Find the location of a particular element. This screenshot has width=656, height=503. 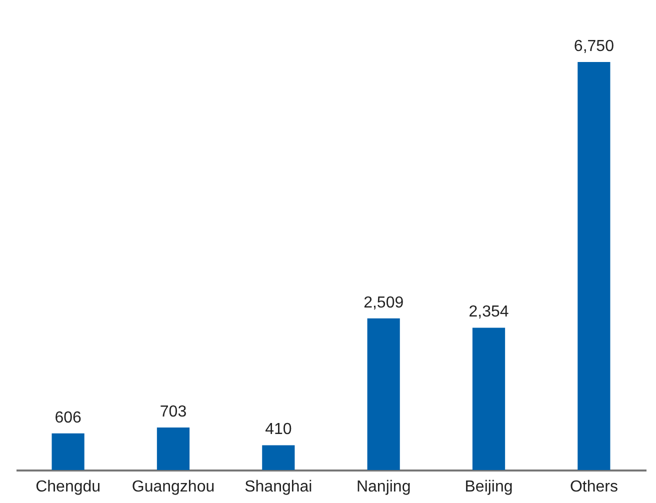

x-tick-label: Others is located at coordinates (594, 487).